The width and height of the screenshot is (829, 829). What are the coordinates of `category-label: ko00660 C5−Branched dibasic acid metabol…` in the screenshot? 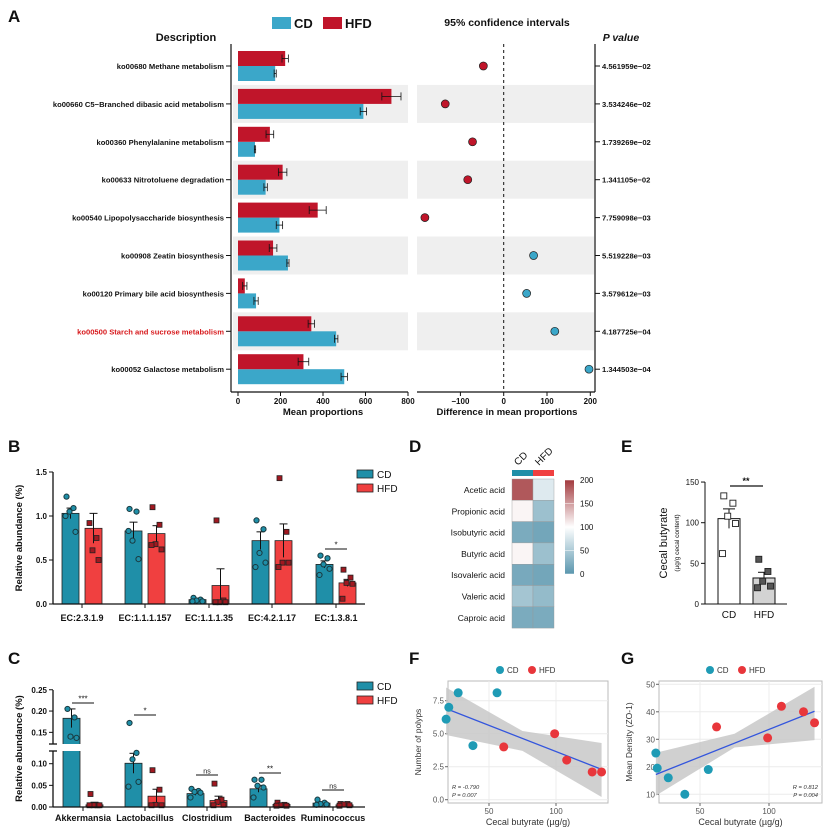 It's located at (138, 104).